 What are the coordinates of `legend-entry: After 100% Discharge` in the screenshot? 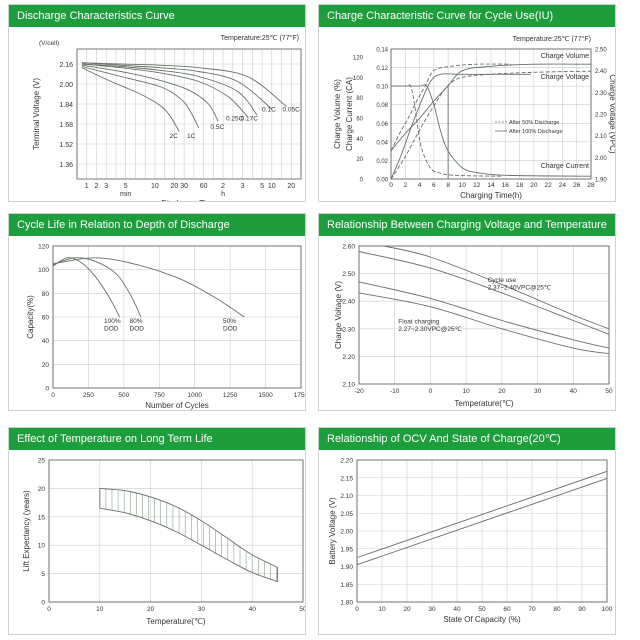 It's located at (536, 132).